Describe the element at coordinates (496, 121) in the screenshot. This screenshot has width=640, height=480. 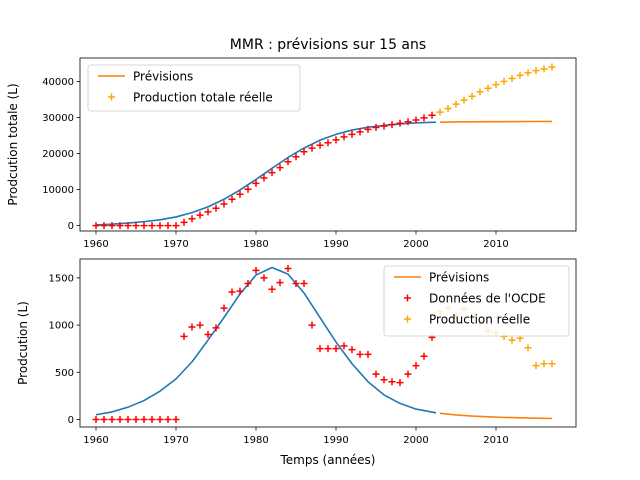
I see `forecast-line` at that location.